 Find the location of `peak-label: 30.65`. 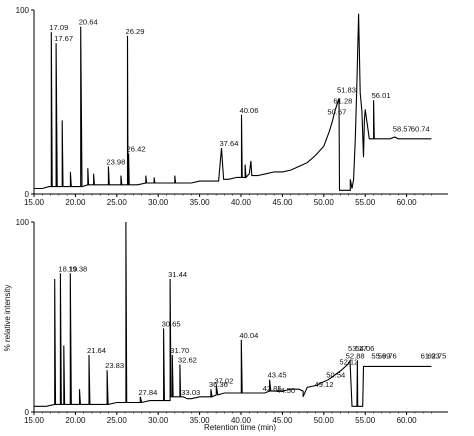

peak-label: 30.65 is located at coordinates (171, 323).